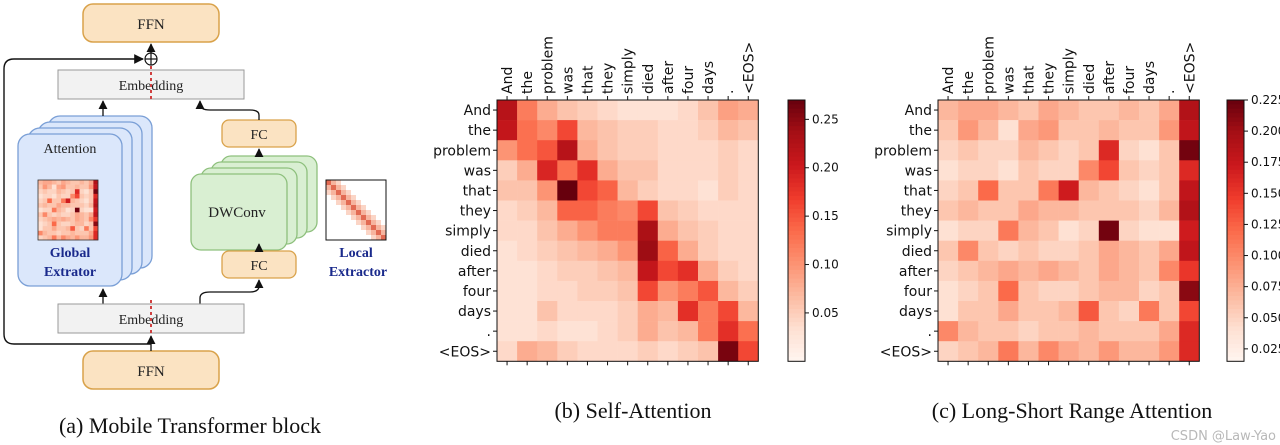  Describe the element at coordinates (70, 149) in the screenshot. I see `attention-label: Attention` at that location.